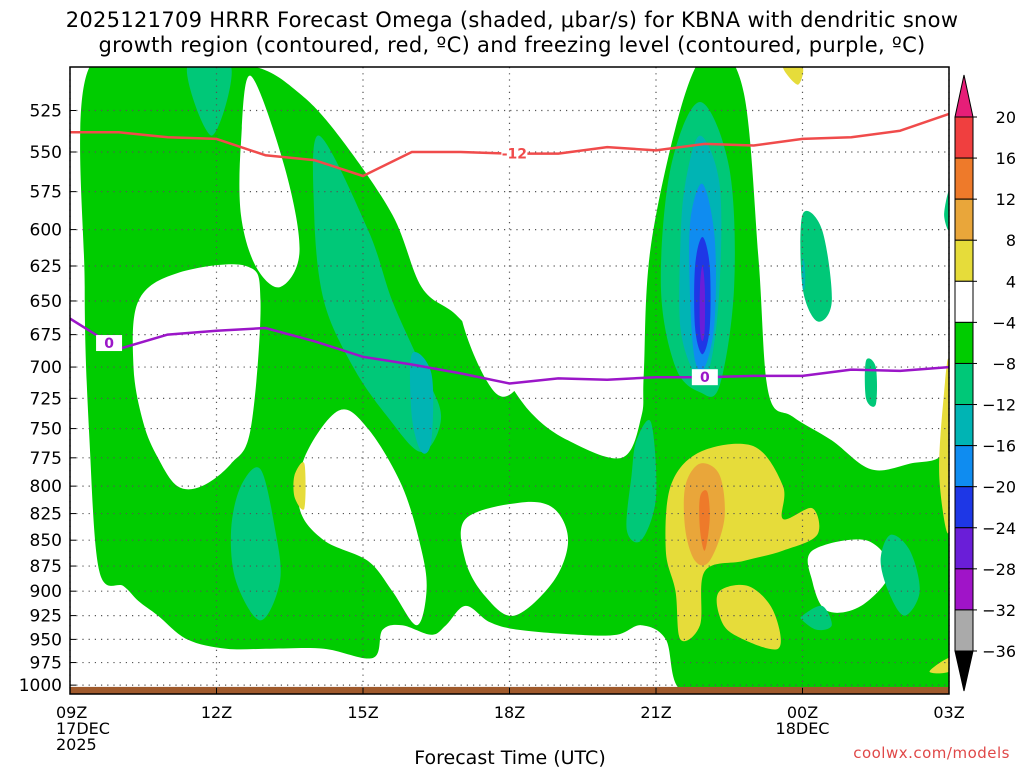  Describe the element at coordinates (1006, 199) in the screenshot. I see `colorbar-label: 12` at that location.